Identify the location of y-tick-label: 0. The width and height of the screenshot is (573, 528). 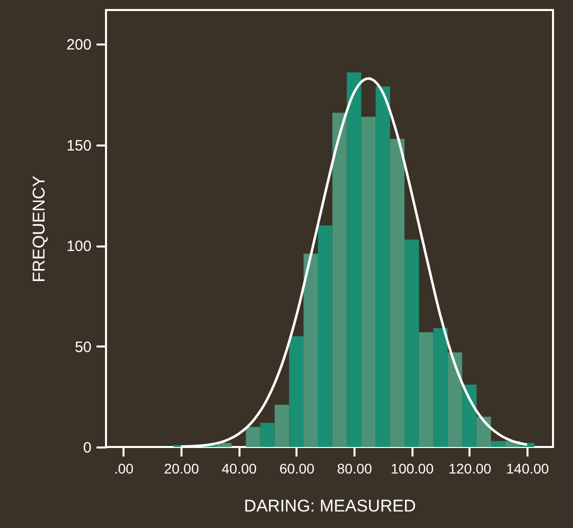
(87, 448).